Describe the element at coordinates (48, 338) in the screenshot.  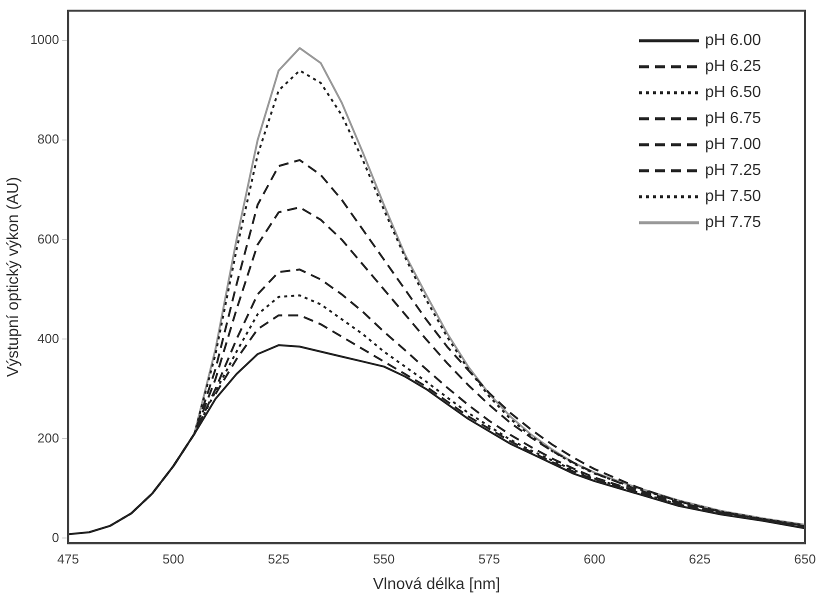
I see `y-tick-label: 400` at that location.